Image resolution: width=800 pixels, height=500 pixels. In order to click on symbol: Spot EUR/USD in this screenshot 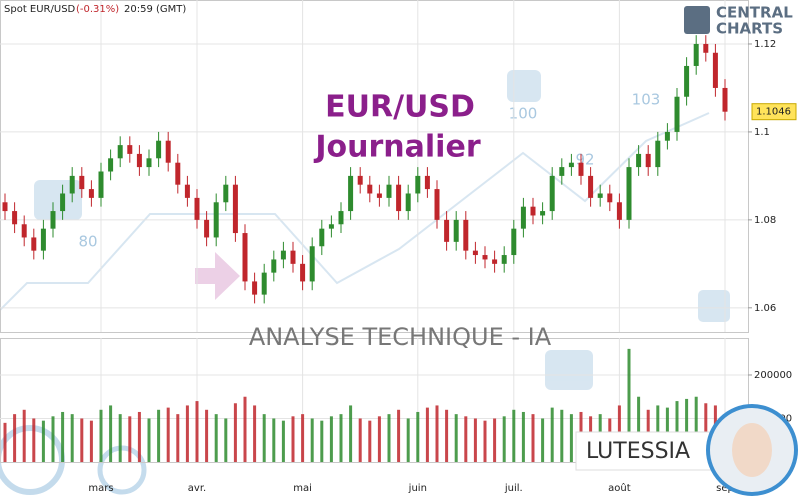, I will do `click(40, 9)`.